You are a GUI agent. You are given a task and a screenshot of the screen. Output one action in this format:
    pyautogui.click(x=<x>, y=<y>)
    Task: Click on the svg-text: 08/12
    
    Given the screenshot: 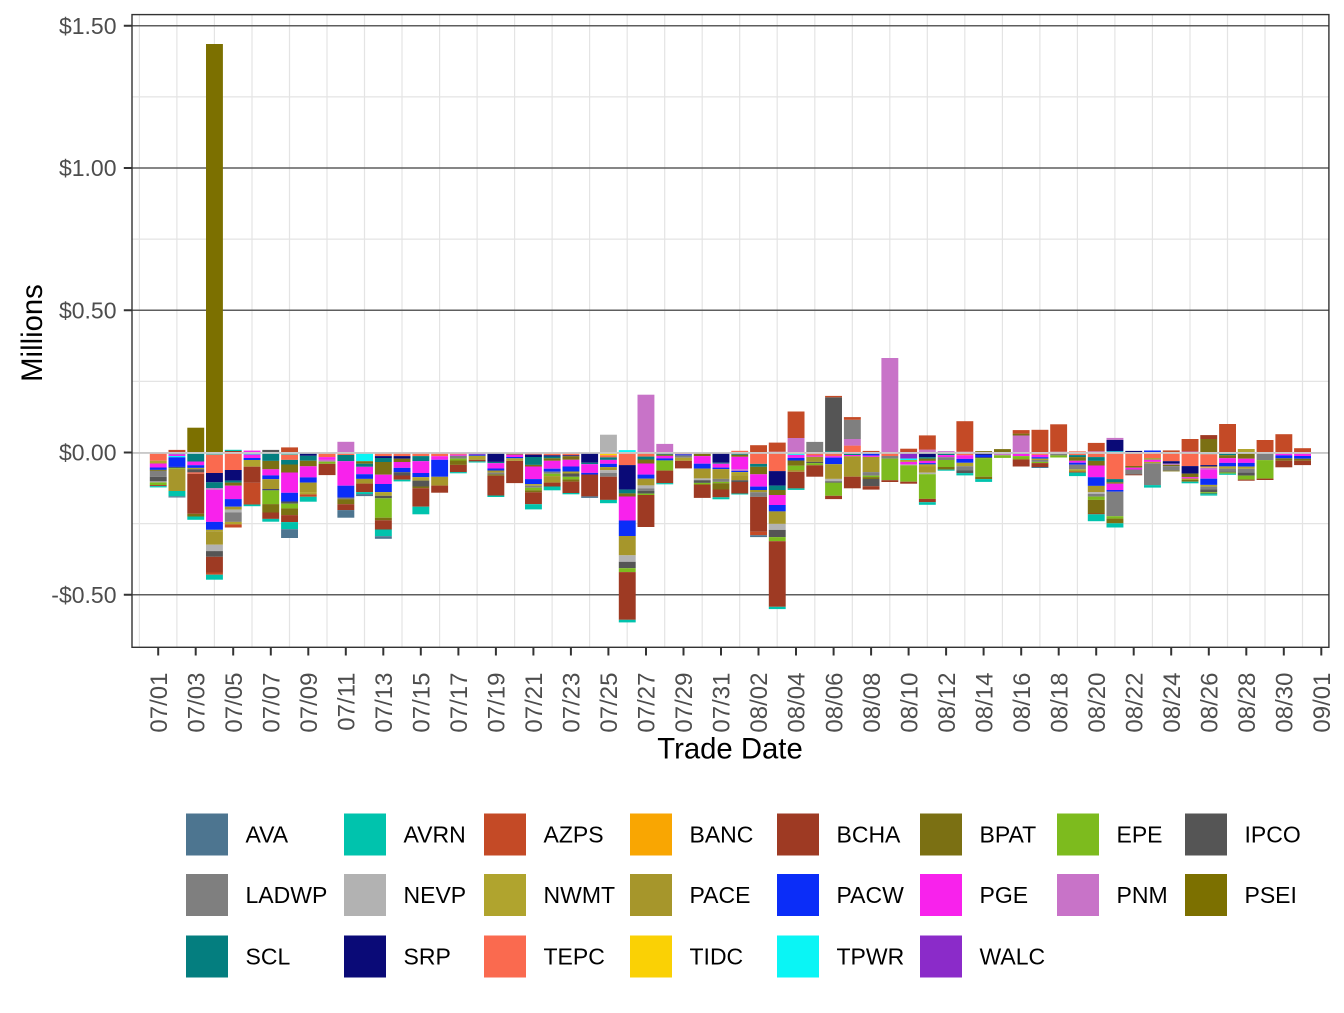 What is the action you would take?
    pyautogui.click(x=947, y=703)
    